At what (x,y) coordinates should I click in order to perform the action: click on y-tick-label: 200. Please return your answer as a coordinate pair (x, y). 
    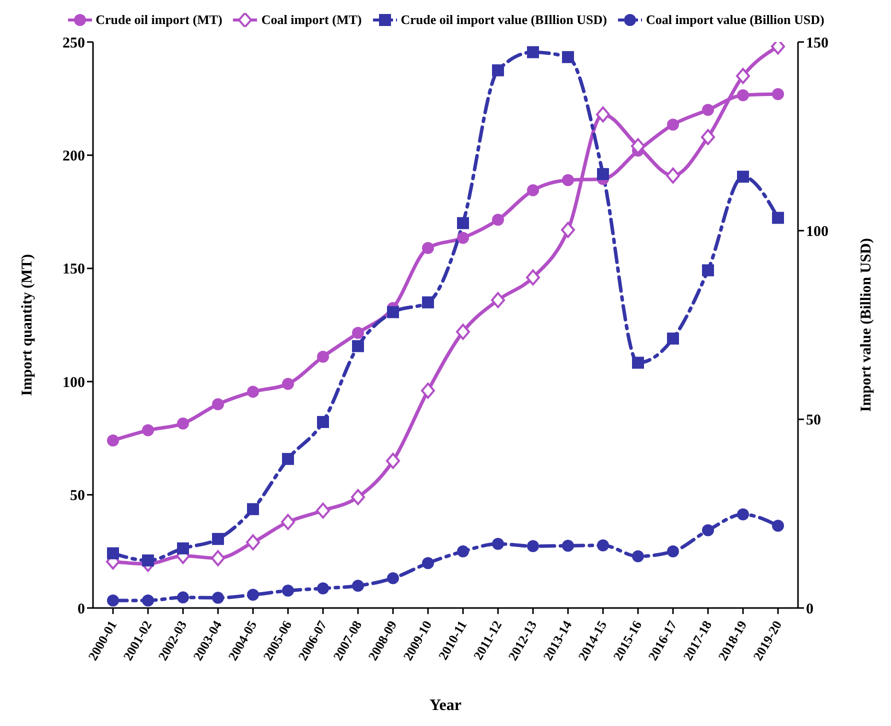
    Looking at the image, I should click on (73, 156).